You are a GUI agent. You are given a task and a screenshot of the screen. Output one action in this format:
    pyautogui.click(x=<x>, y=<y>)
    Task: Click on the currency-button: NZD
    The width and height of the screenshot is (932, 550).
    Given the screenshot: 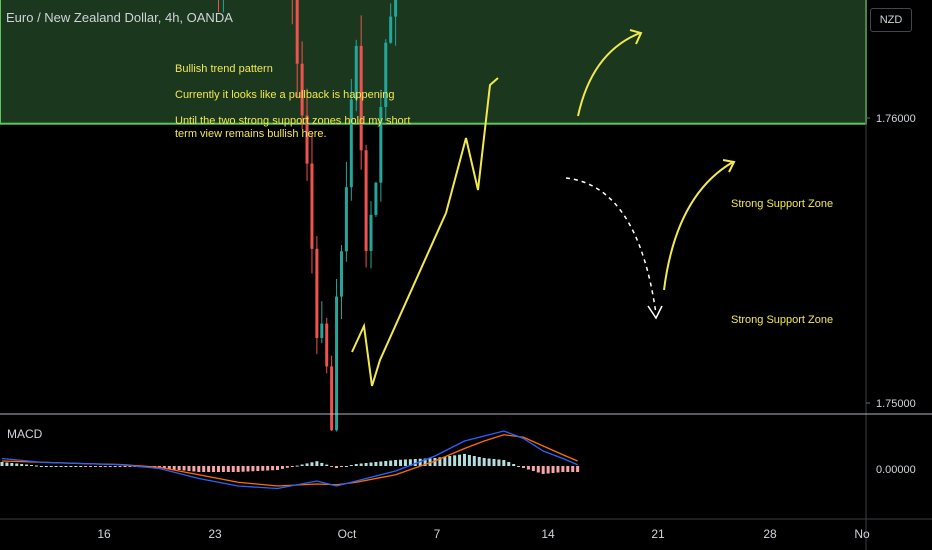 What is the action you would take?
    pyautogui.click(x=891, y=20)
    